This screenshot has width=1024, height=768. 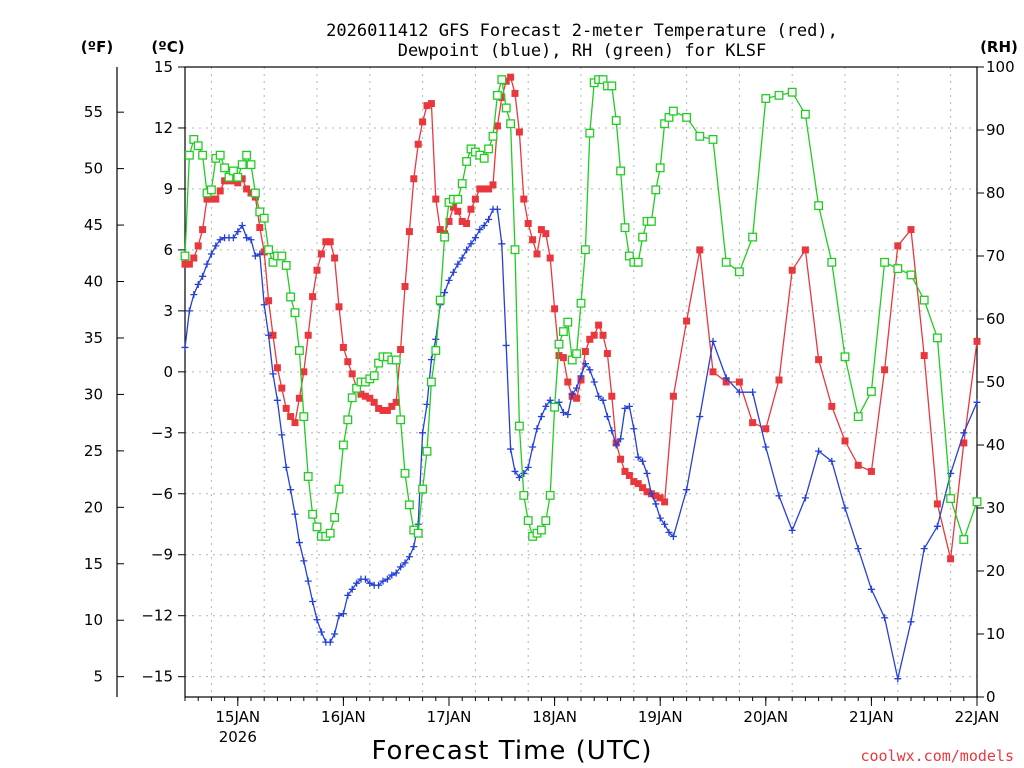 What do you see at coordinates (162, 433) in the screenshot?
I see `celsius-tick-label: −3` at bounding box center [162, 433].